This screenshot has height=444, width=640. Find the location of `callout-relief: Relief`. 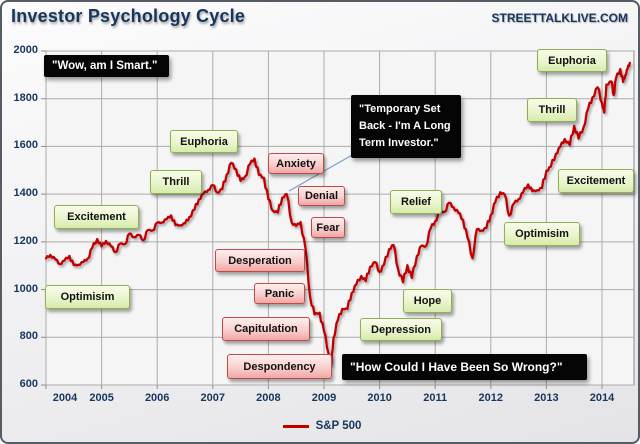

callout-relief: Relief is located at coordinates (416, 202).